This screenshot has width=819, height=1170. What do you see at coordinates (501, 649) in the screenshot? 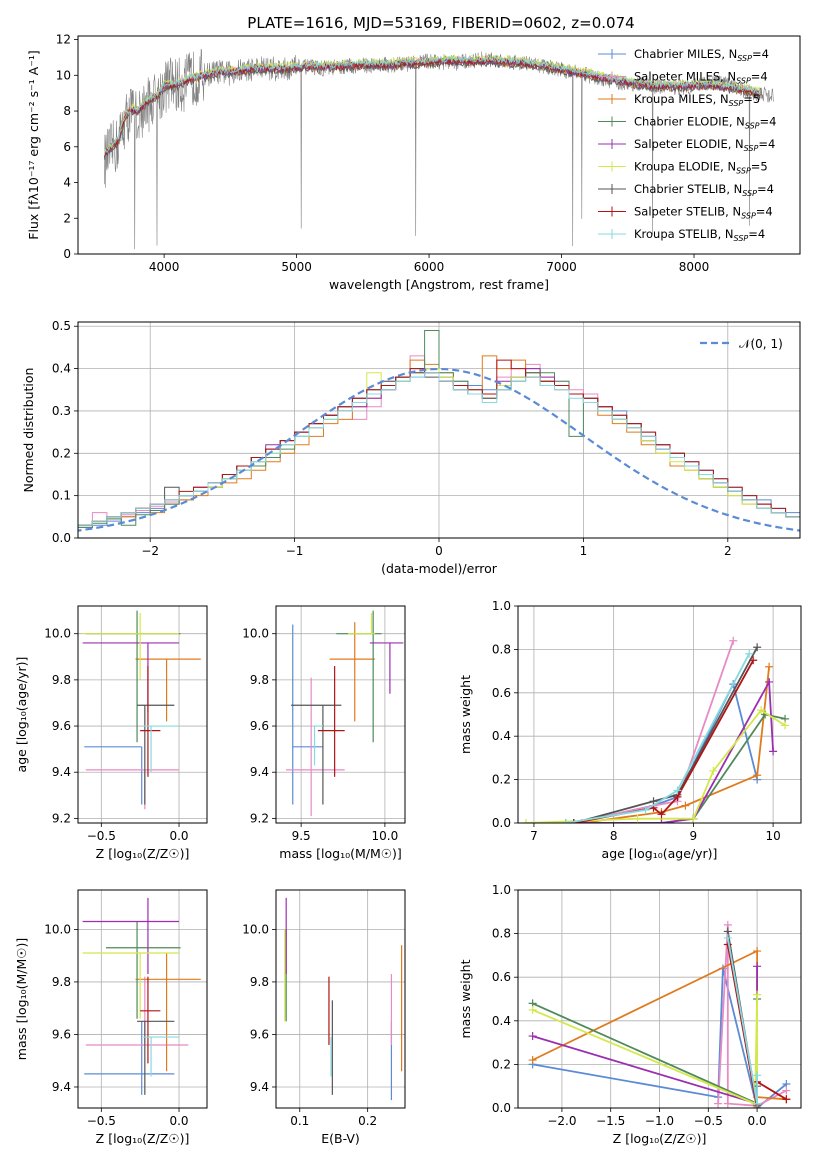
I see `y-tick-label: 0.8` at bounding box center [501, 649].